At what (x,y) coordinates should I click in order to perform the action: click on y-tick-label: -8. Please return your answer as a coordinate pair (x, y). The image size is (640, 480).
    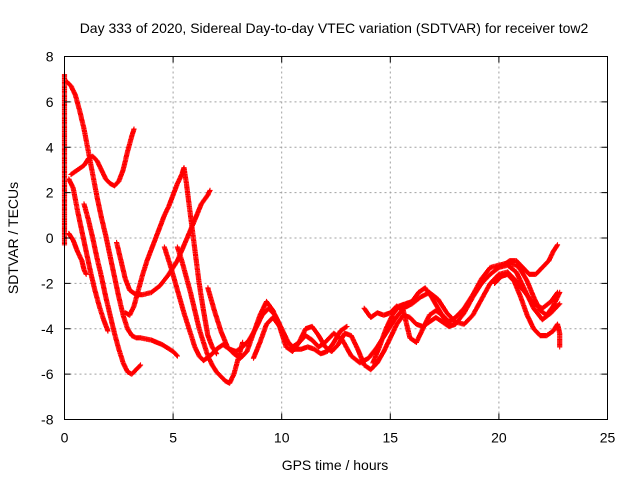
    Looking at the image, I should click on (47, 420).